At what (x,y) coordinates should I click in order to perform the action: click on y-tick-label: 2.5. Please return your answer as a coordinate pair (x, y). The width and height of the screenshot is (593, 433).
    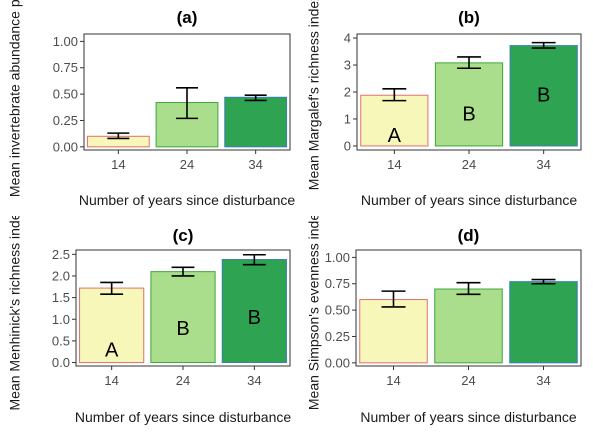
    Looking at the image, I should click on (61, 254).